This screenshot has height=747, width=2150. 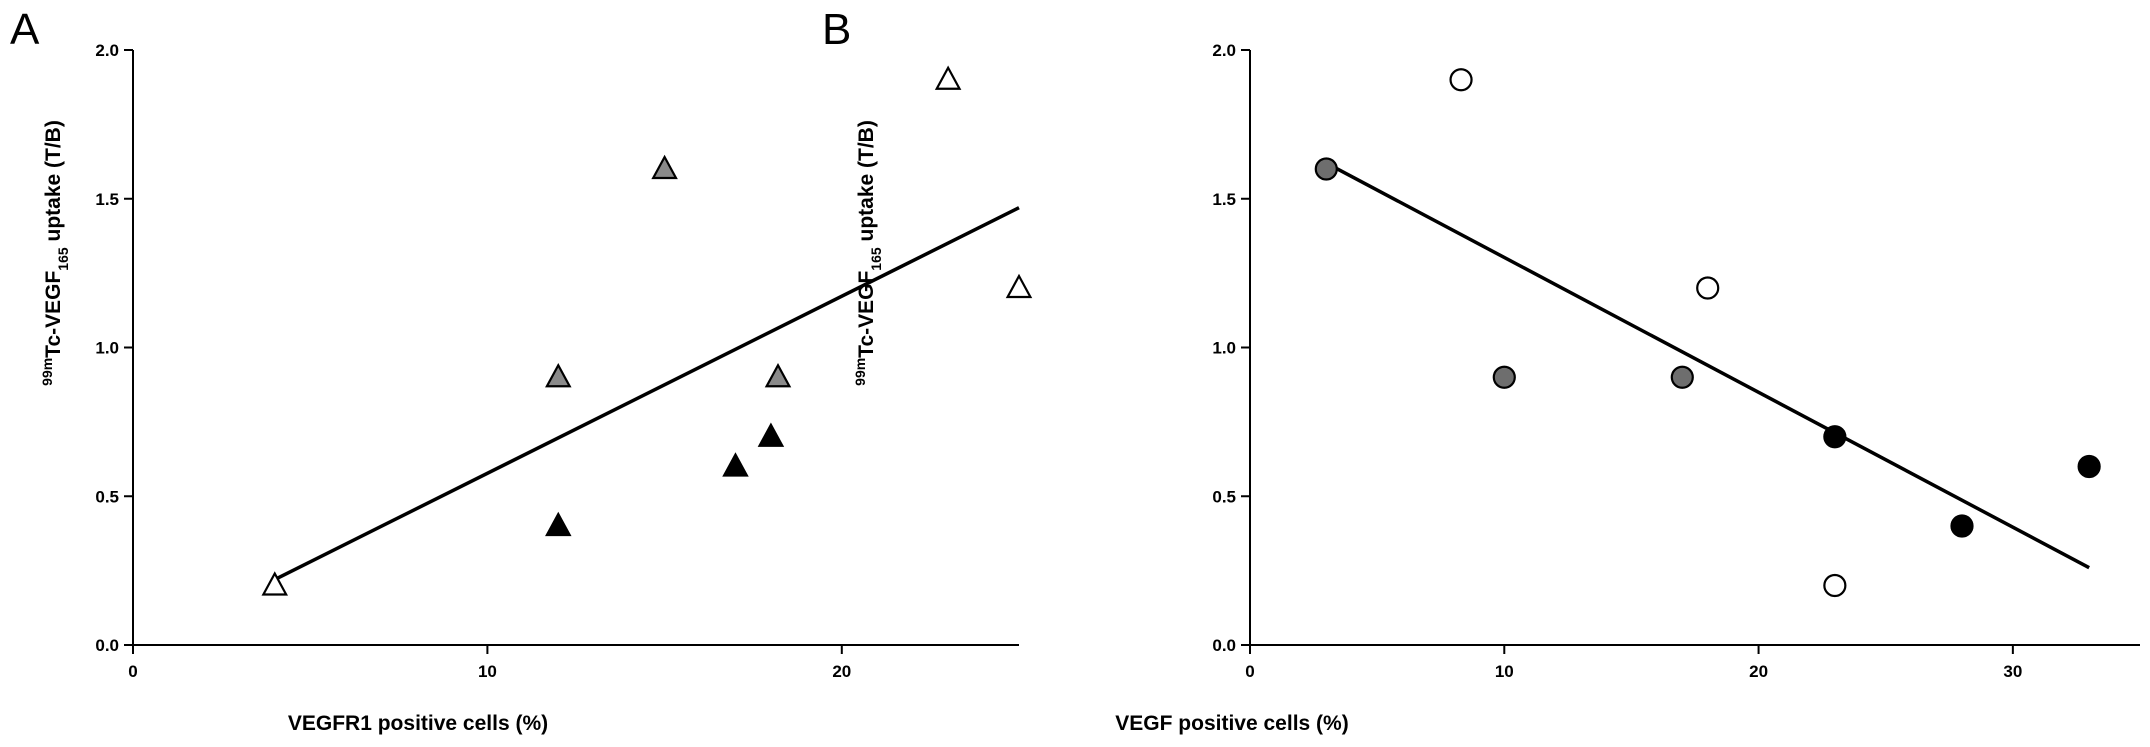 What do you see at coordinates (53, 314) in the screenshot?
I see `panel-a-y-axis-title-main: Tc-VEGF` at bounding box center [53, 314].